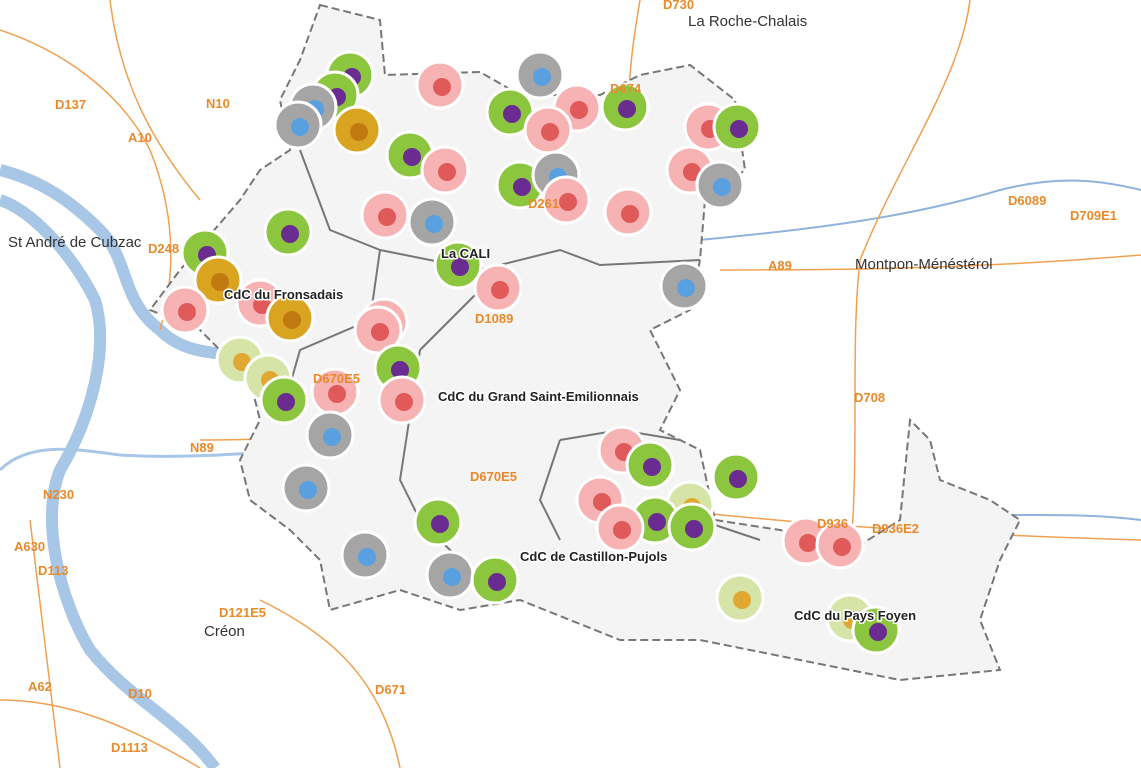 The height and width of the screenshot is (768, 1141). I want to click on road-label: D137, so click(70, 104).